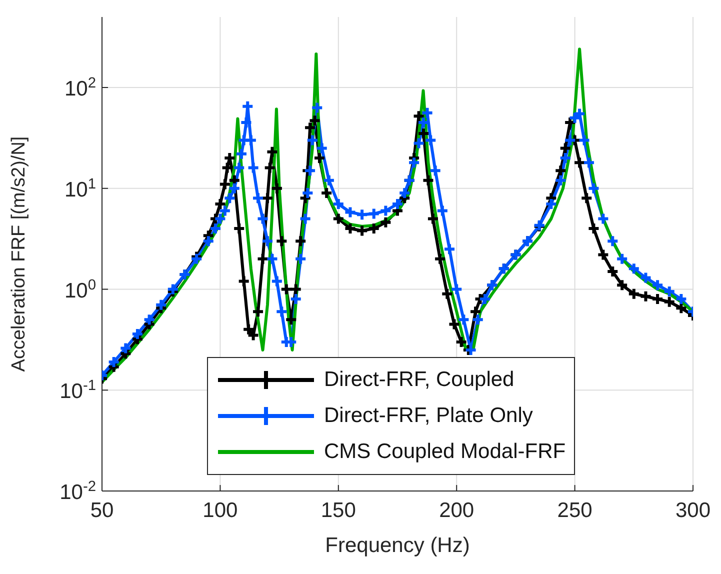  What do you see at coordinates (574, 510) in the screenshot?
I see `x-tick-label: 250` at bounding box center [574, 510].